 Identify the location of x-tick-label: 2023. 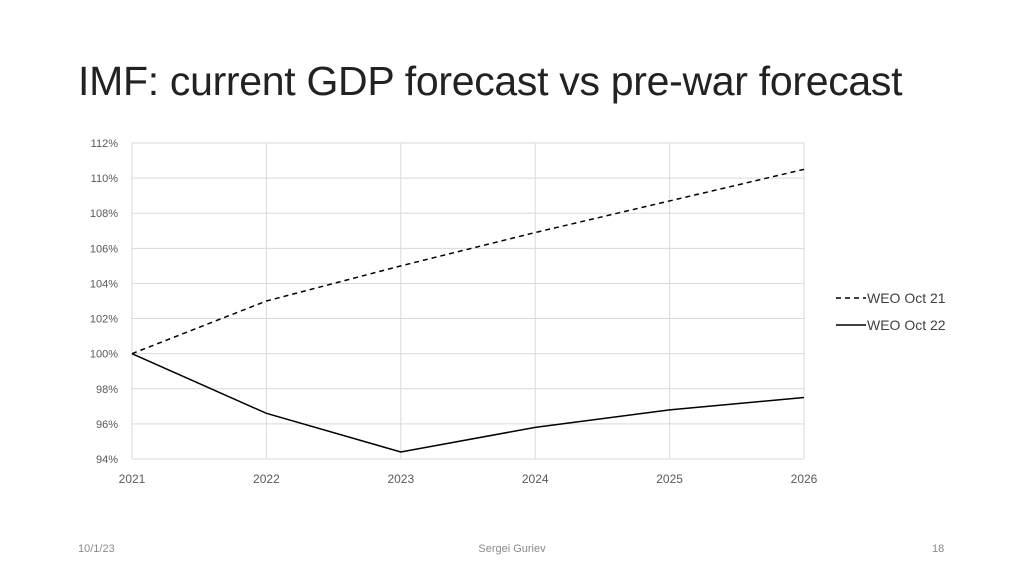
(400, 479).